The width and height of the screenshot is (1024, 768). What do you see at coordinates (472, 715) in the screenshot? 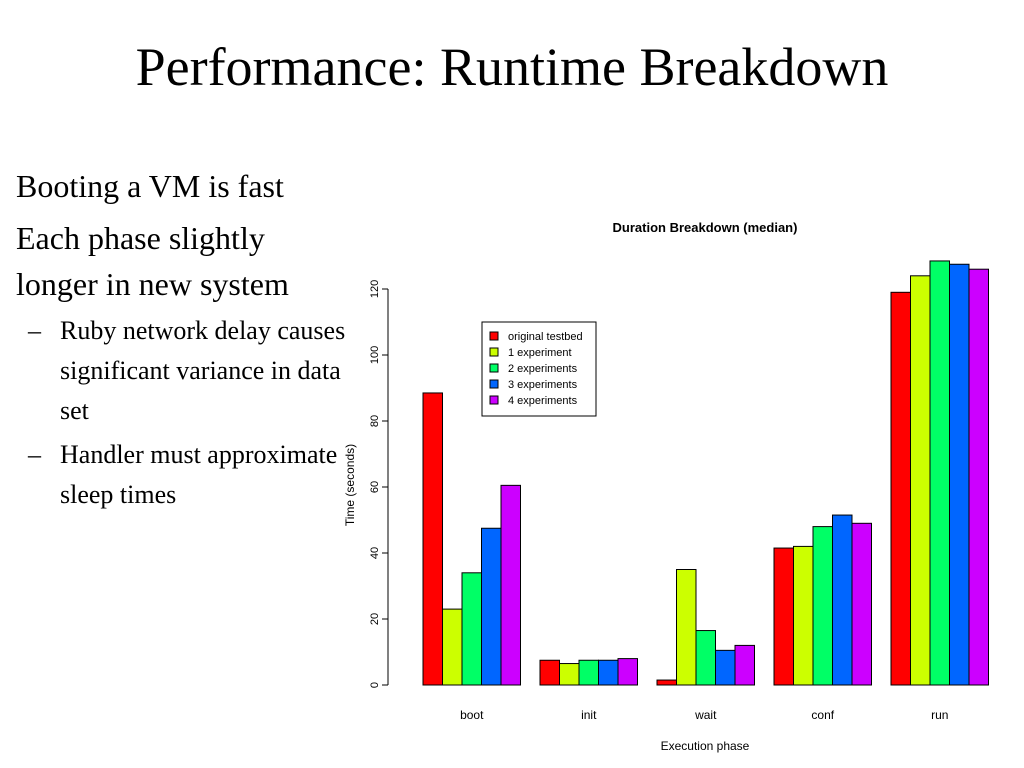
I see `x-tick-label-boot: boot` at bounding box center [472, 715].